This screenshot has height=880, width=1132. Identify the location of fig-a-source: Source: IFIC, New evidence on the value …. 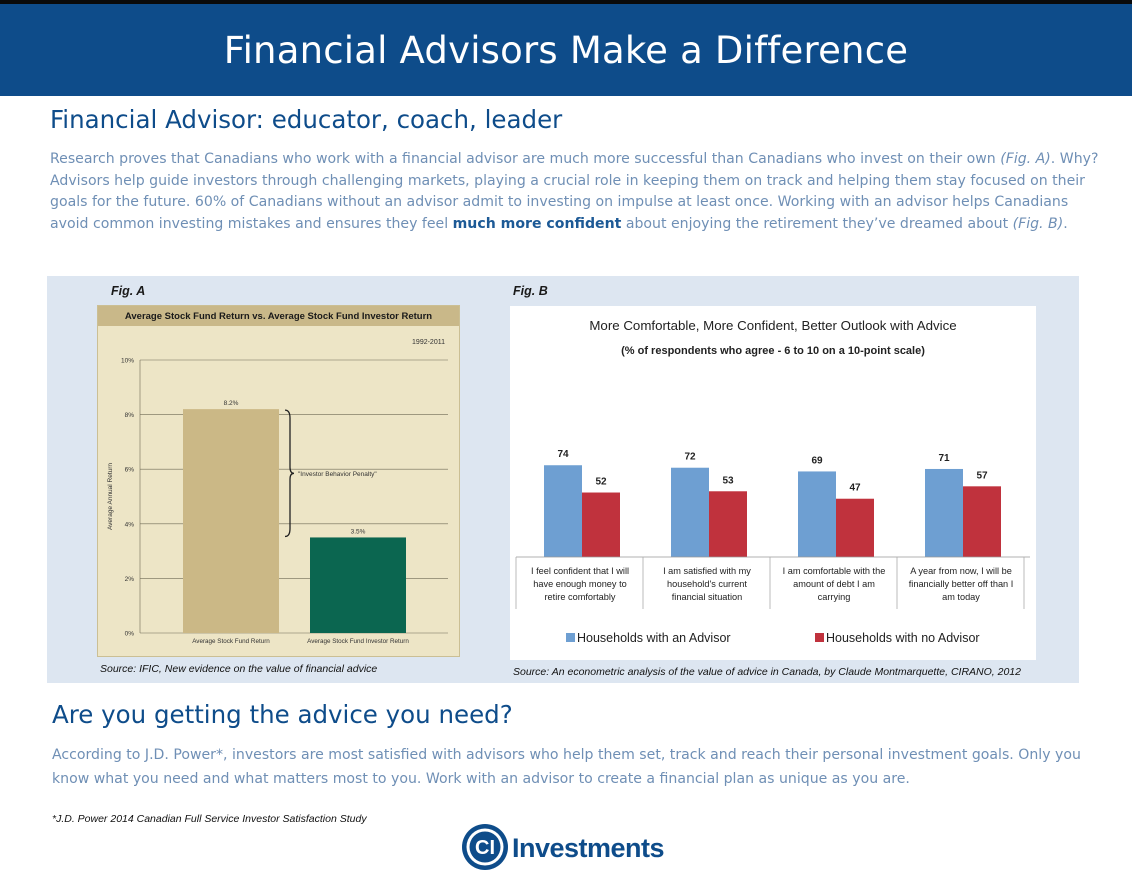
(239, 669).